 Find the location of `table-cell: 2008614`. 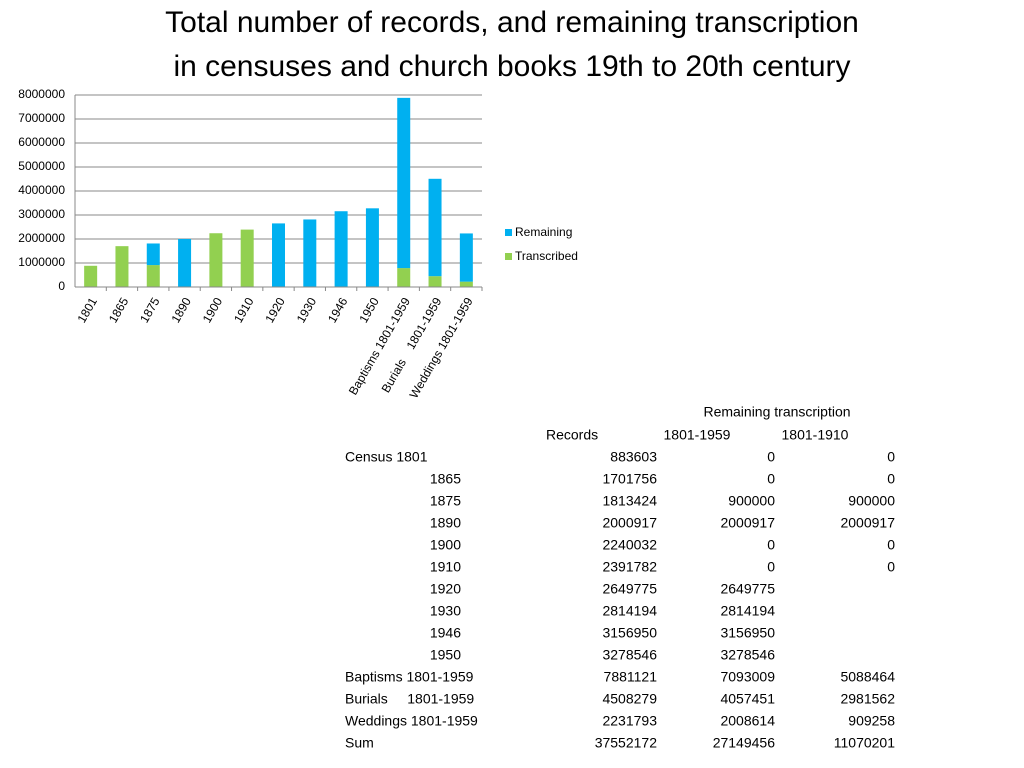

table-cell: 2008614 is located at coordinates (747, 721).